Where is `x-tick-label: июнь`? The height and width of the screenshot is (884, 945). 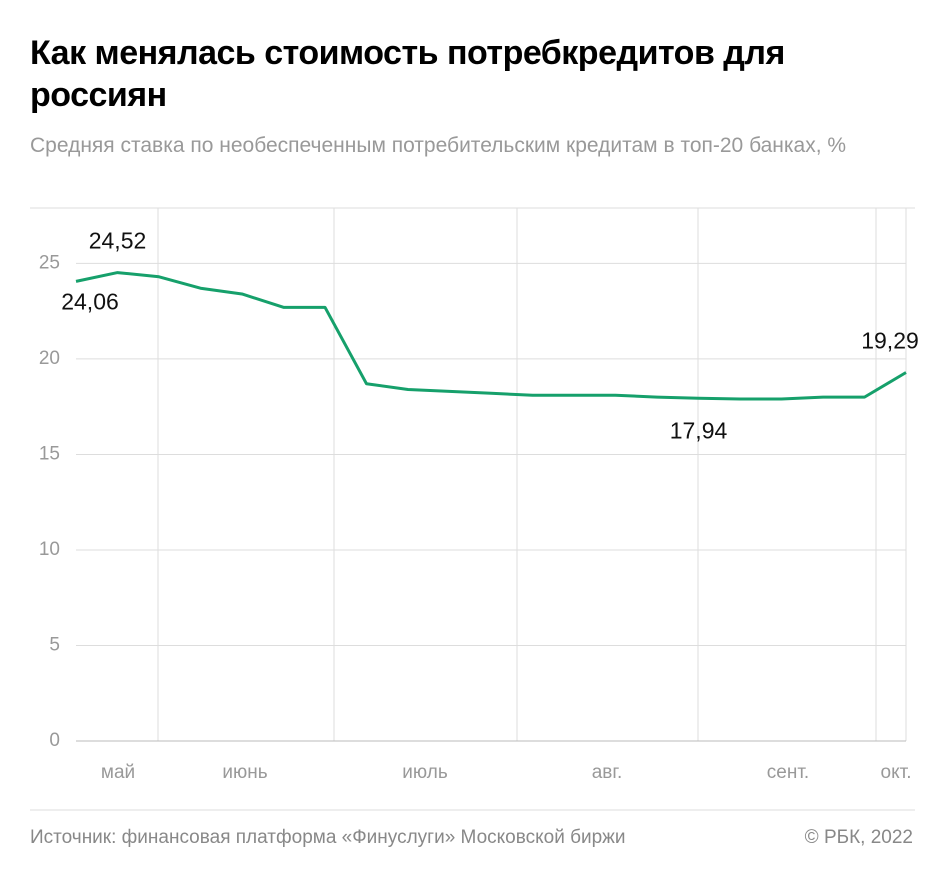
x-tick-label: июнь is located at coordinates (244, 772).